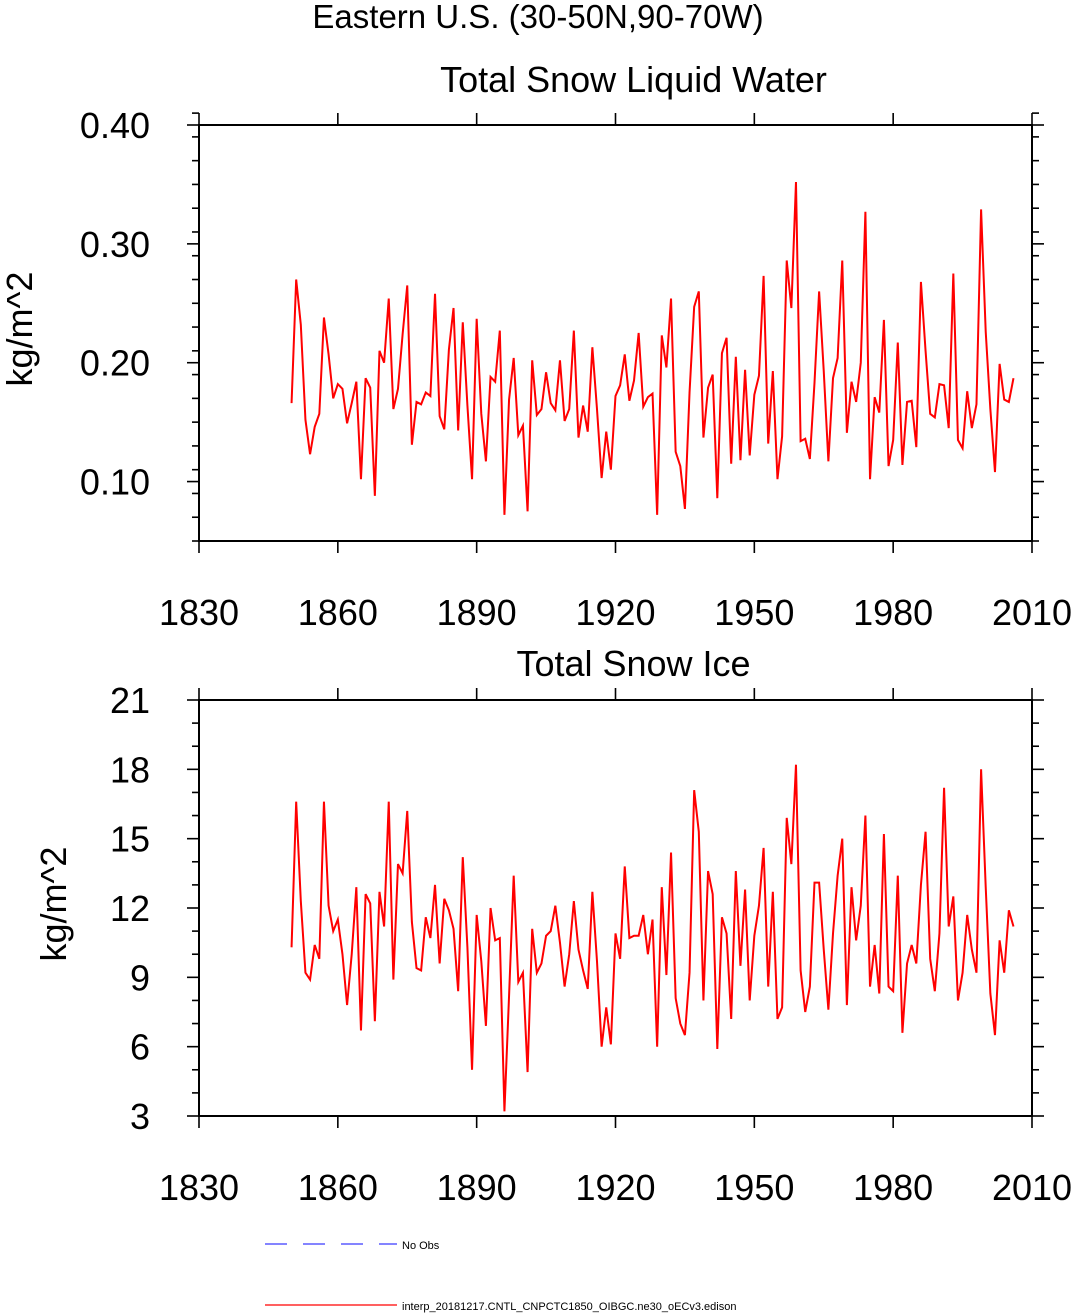 This screenshot has width=1080, height=1315. What do you see at coordinates (115, 244) in the screenshot?
I see `y-tick-label: 0.30` at bounding box center [115, 244].